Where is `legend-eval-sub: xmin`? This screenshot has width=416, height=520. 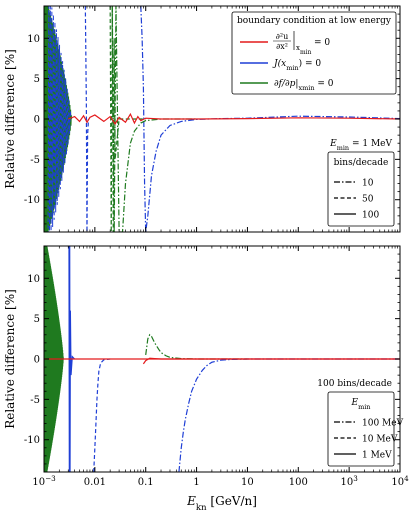 legend-eval-sub: xmin is located at coordinates (304, 50).